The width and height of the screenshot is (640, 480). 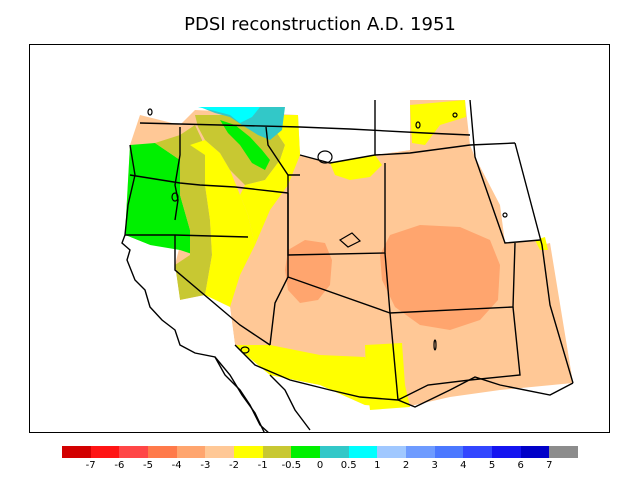 I want to click on legend-labels: -7 -6 -5 -4 -3 -2 -1 -0.5 0 0.5 1 2 3 4 5 6 7, so click(x=320, y=467).